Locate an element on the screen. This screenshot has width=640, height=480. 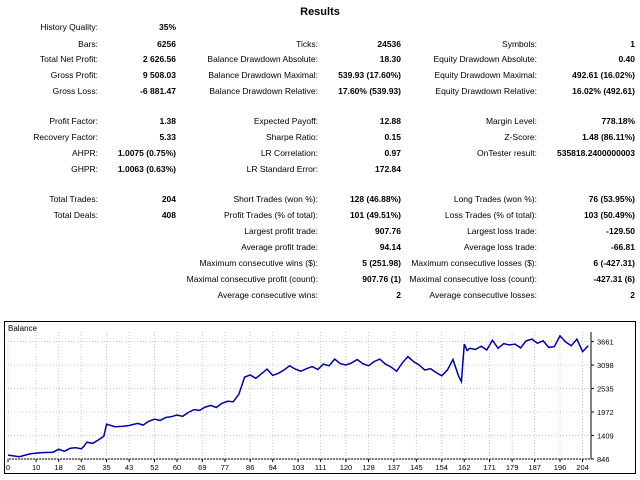
stat-value: 907.76 (1) is located at coordinates (381, 279).